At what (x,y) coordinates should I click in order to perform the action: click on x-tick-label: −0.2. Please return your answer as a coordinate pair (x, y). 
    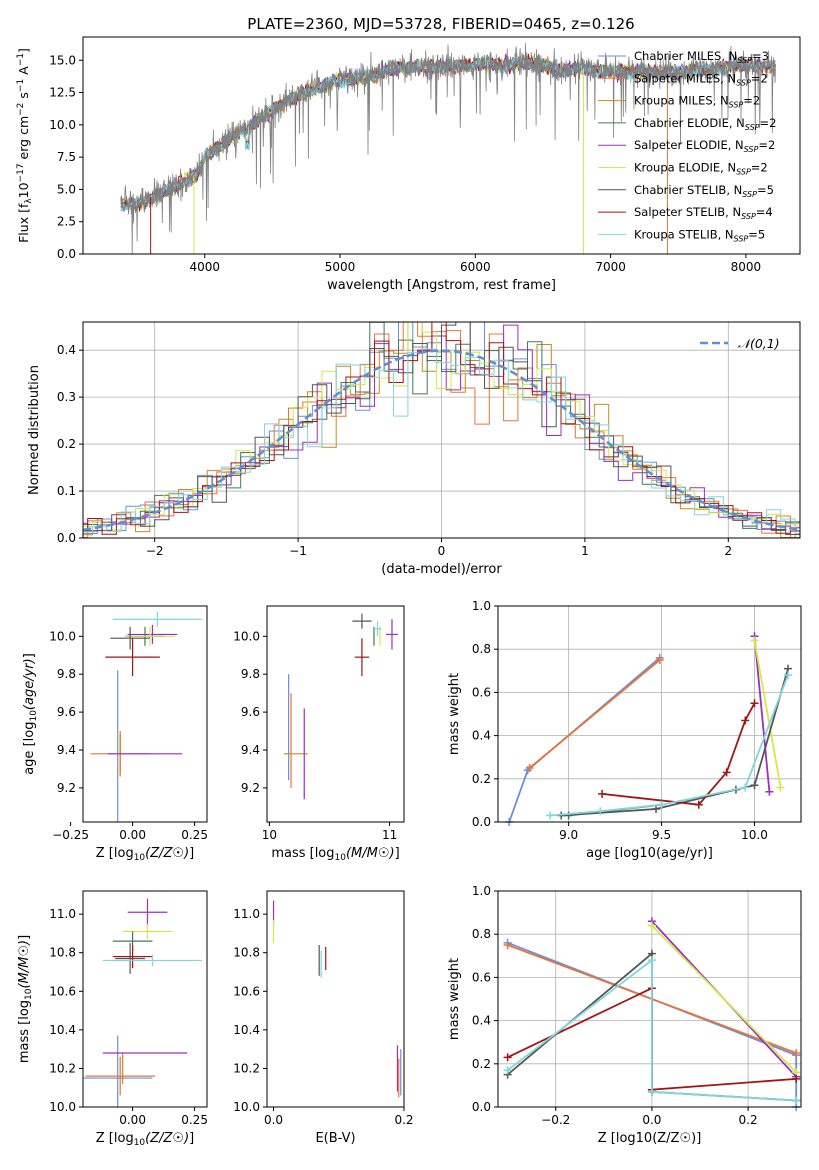
    Looking at the image, I should click on (555, 1120).